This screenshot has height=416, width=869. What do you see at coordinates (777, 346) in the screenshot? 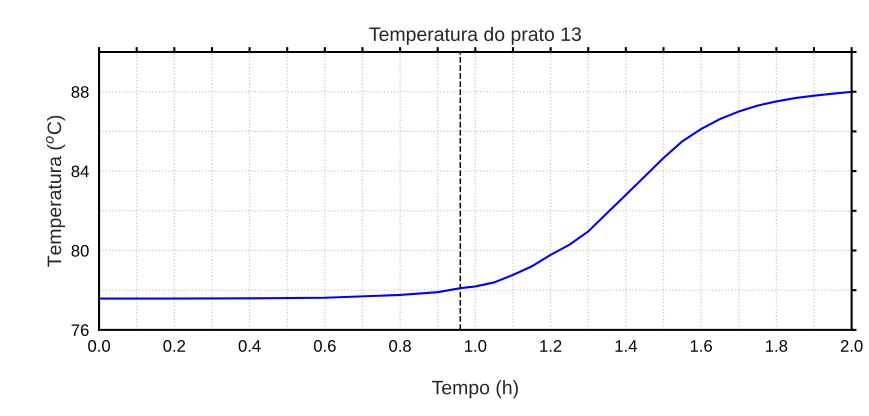
I see `x-tick-label: 1.8` at bounding box center [777, 346].